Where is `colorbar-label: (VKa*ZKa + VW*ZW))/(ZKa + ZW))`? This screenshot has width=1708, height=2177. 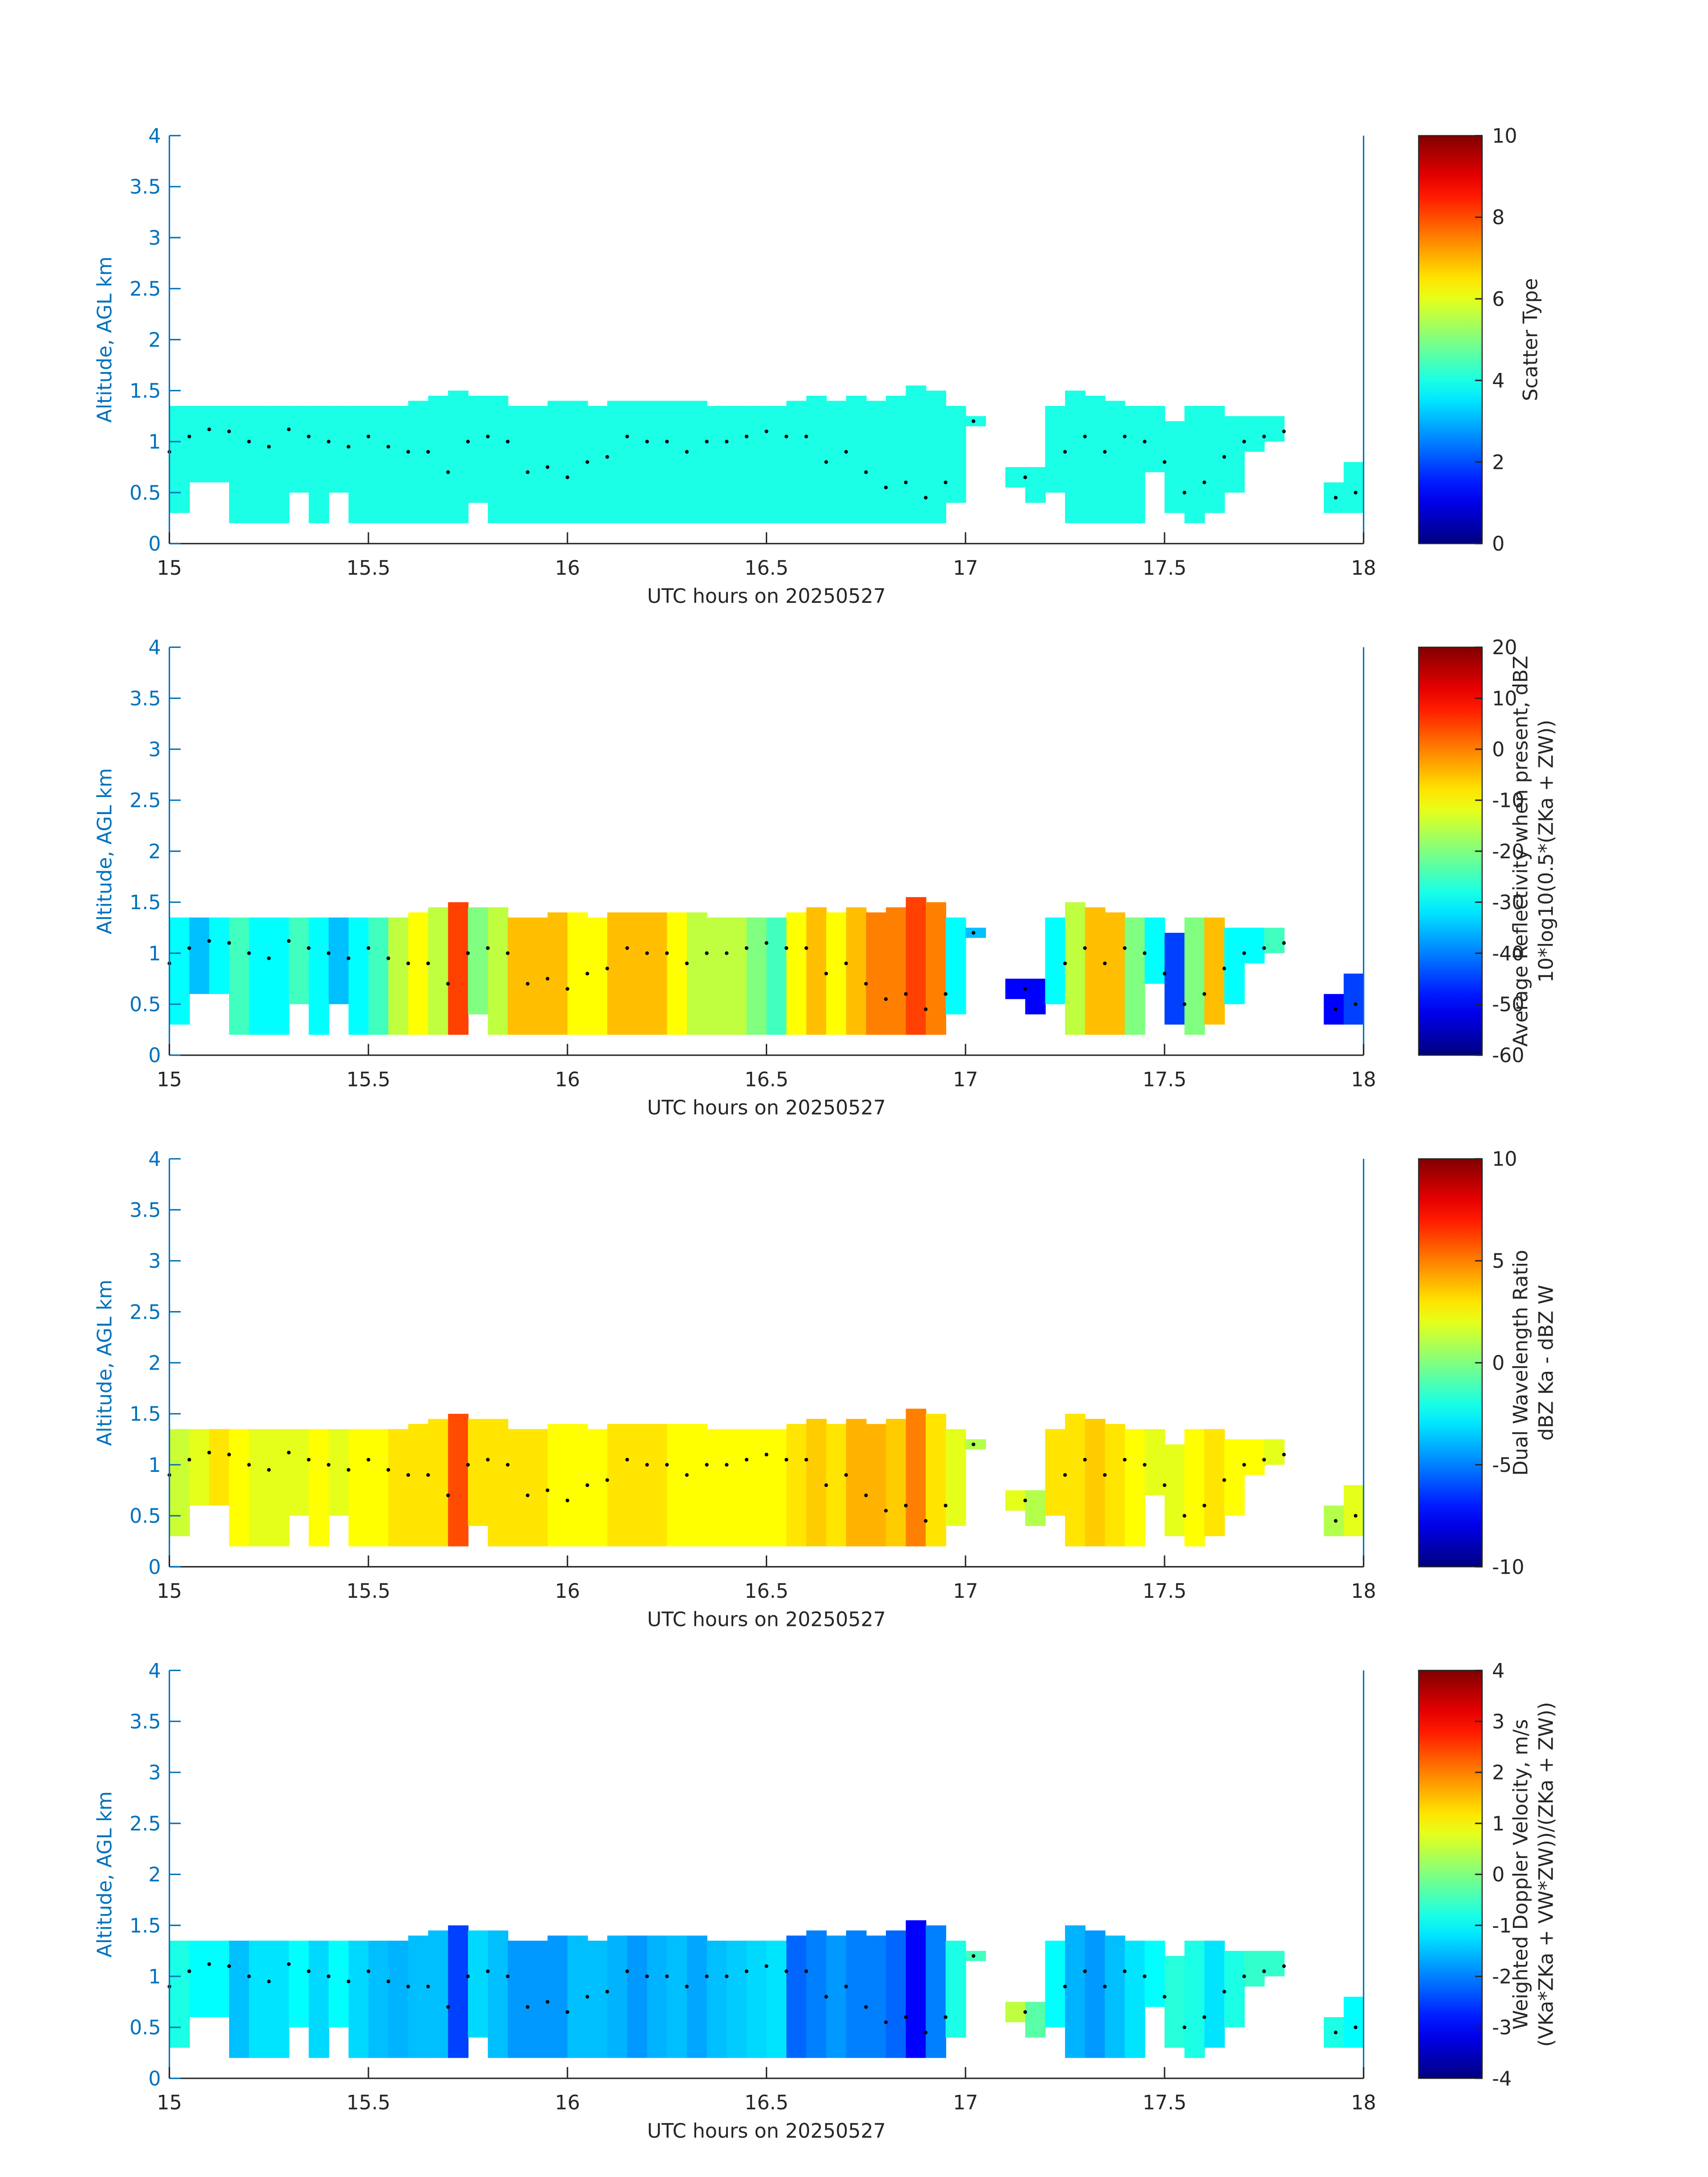 colorbar-label: (VKa*ZKa + VW*ZW))/(ZKa + ZW)) is located at coordinates (1546, 1874).